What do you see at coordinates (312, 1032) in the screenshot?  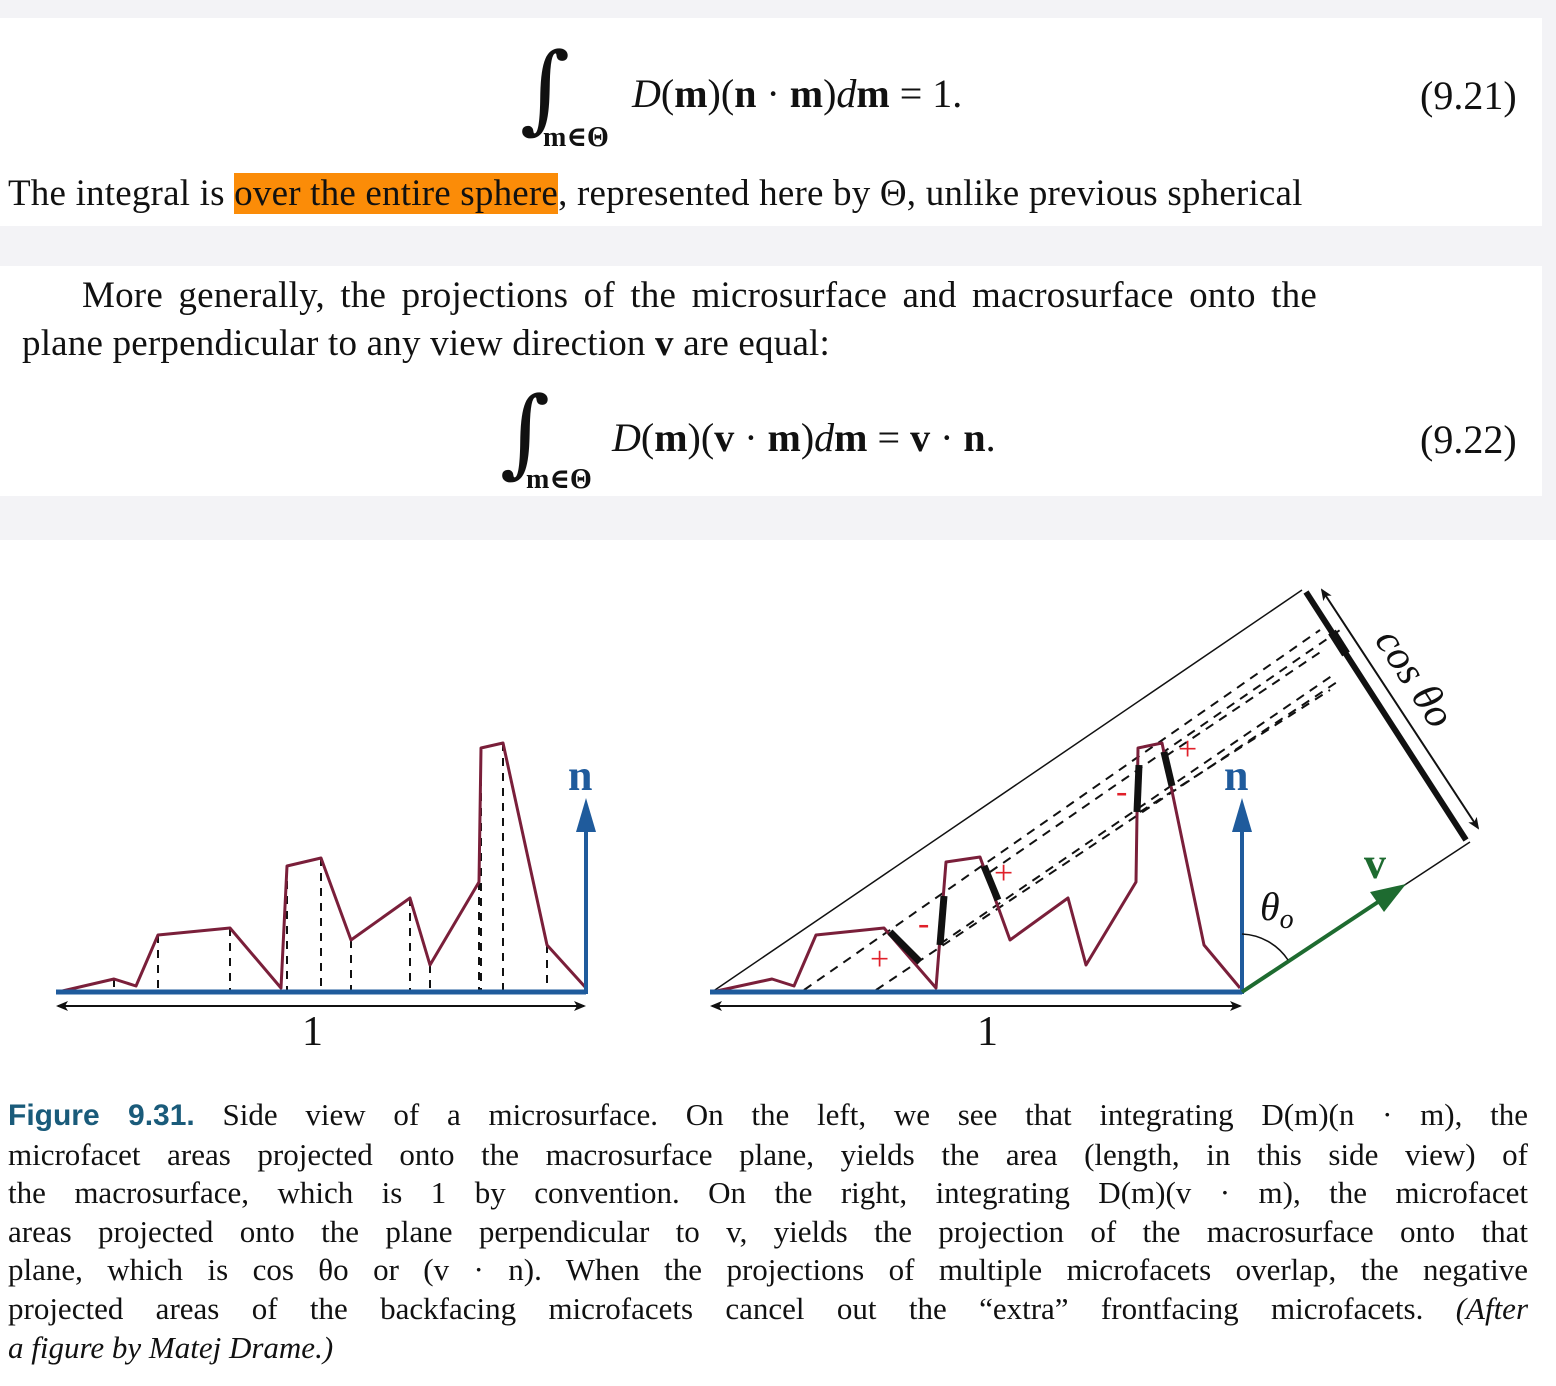 I see `left-length-label: 1` at bounding box center [312, 1032].